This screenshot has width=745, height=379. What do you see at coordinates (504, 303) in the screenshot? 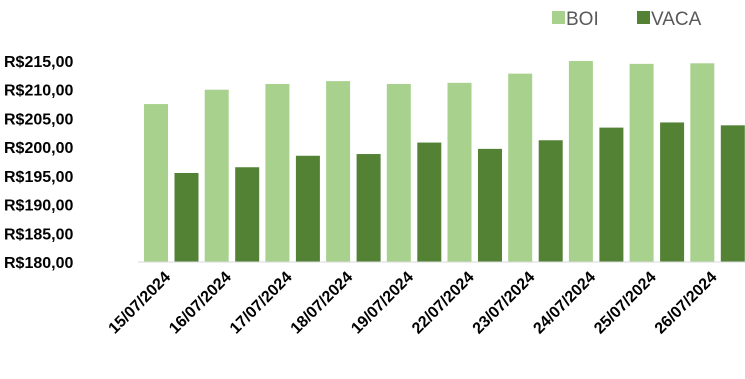
I see `x-tick-label: 23/07/2024` at bounding box center [504, 303].